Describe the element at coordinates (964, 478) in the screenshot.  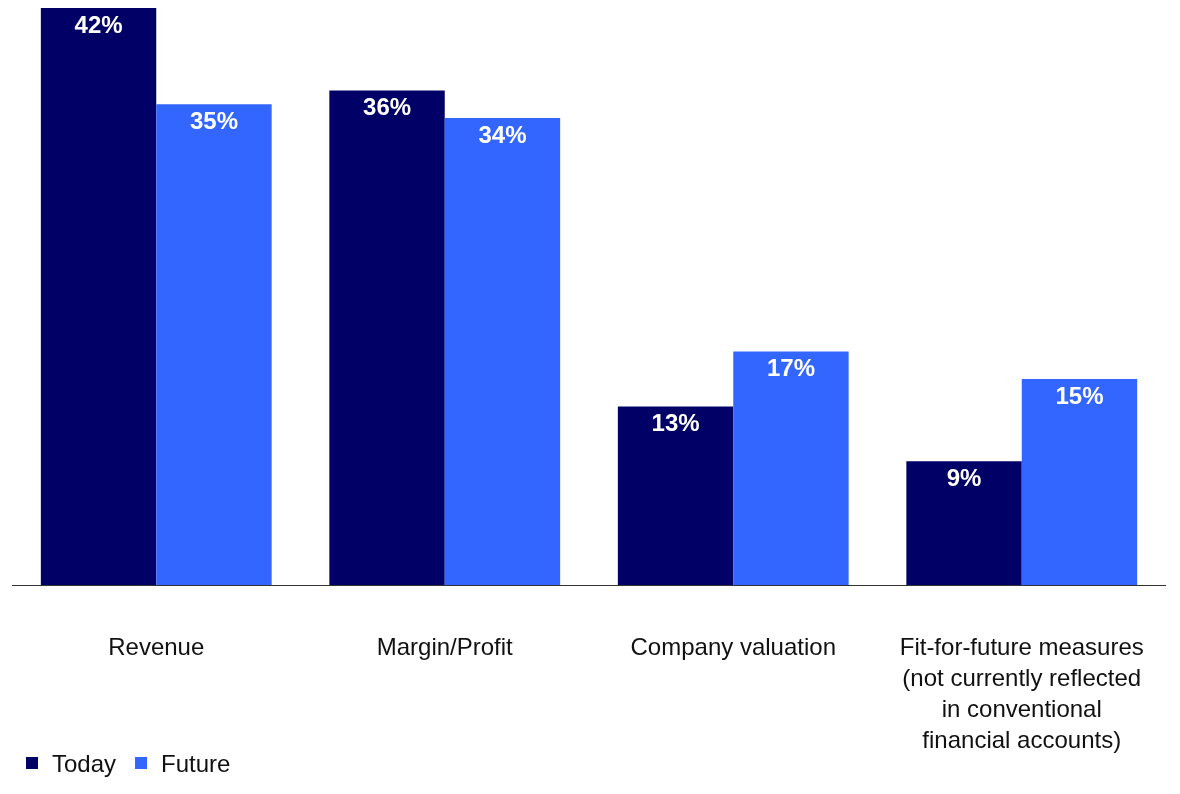
I see `data-label: 9%` at that location.